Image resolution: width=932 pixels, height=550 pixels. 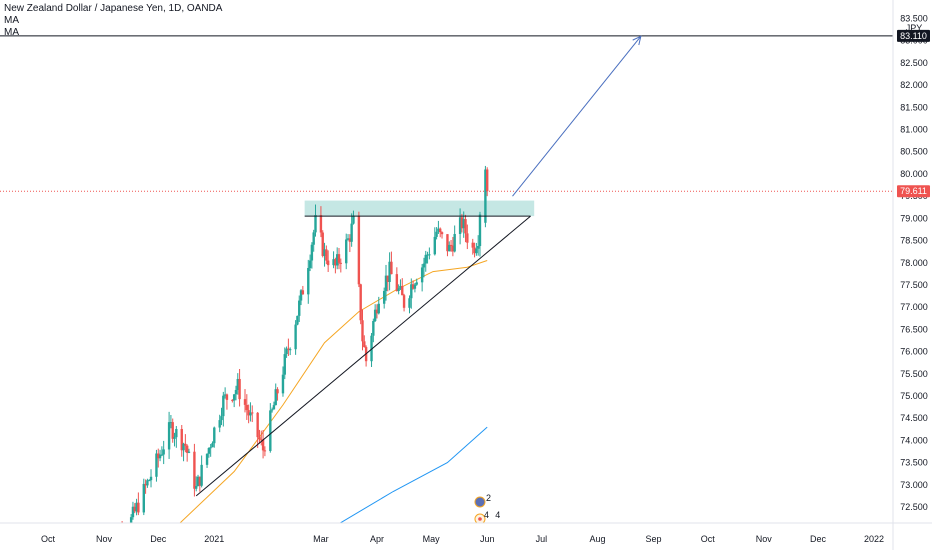 I want to click on last-price-label: 79.611, so click(x=913, y=191).